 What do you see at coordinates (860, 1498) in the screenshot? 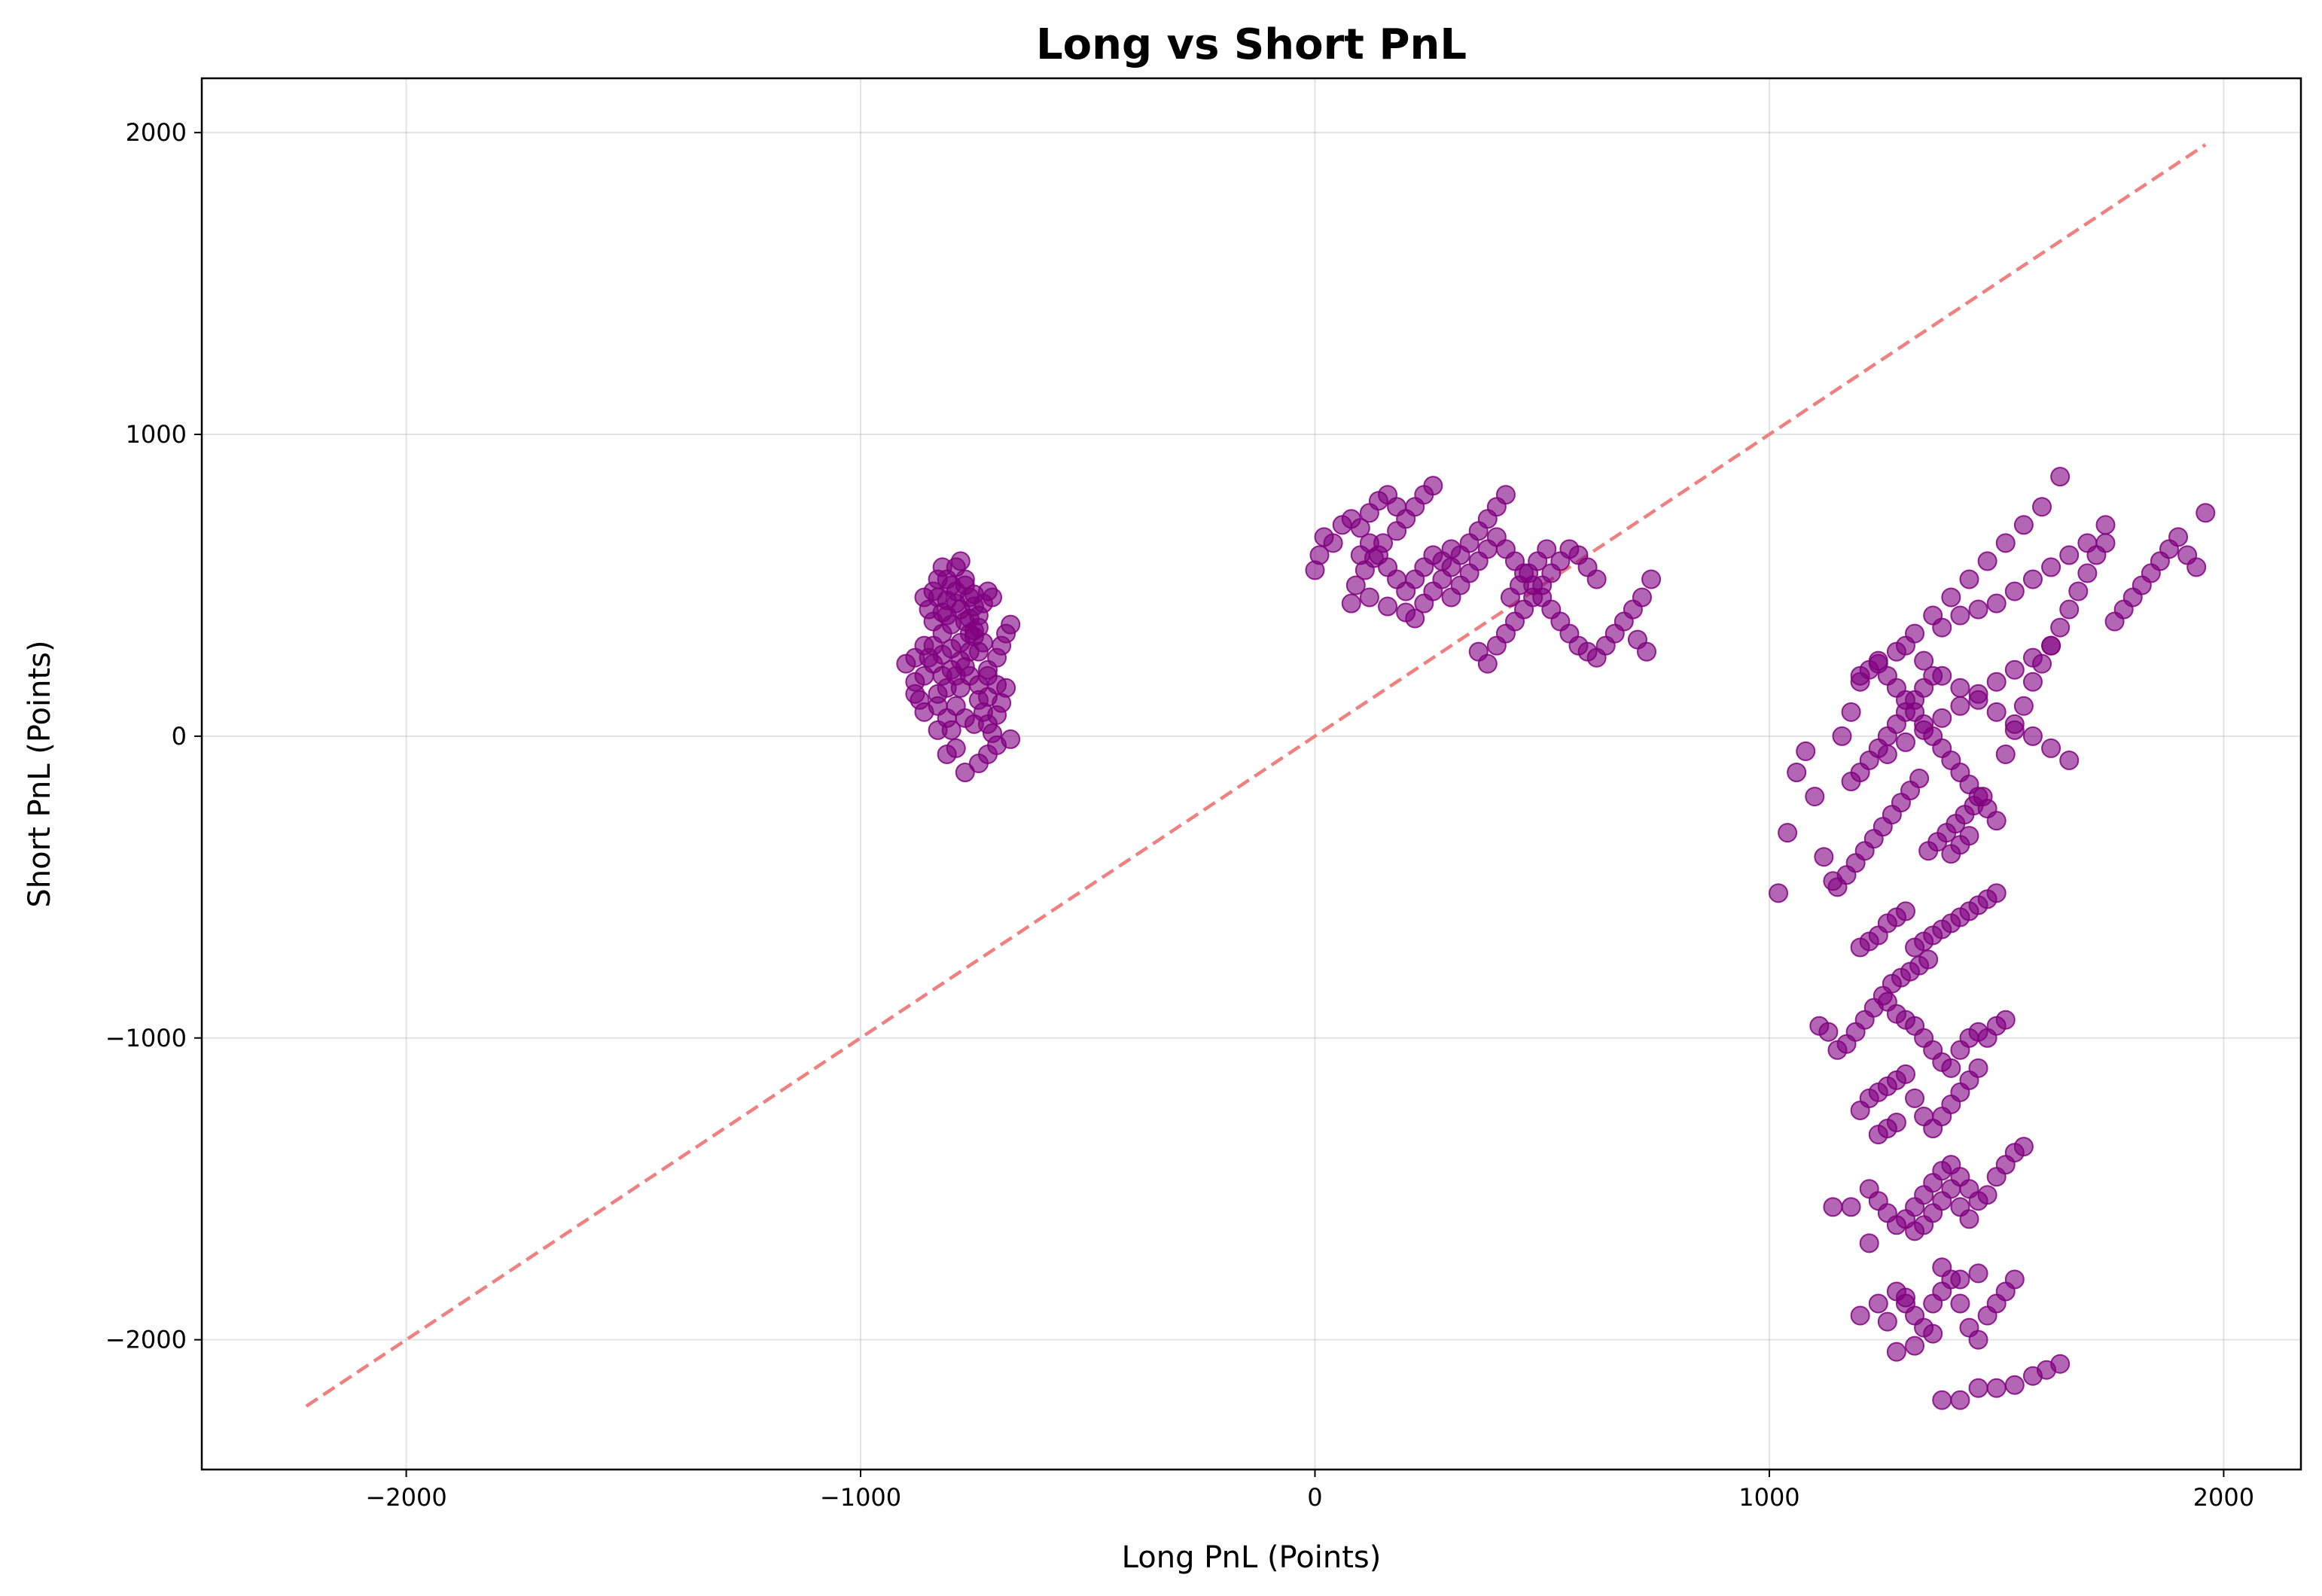
I see `x-tick-label: −1000` at bounding box center [860, 1498].